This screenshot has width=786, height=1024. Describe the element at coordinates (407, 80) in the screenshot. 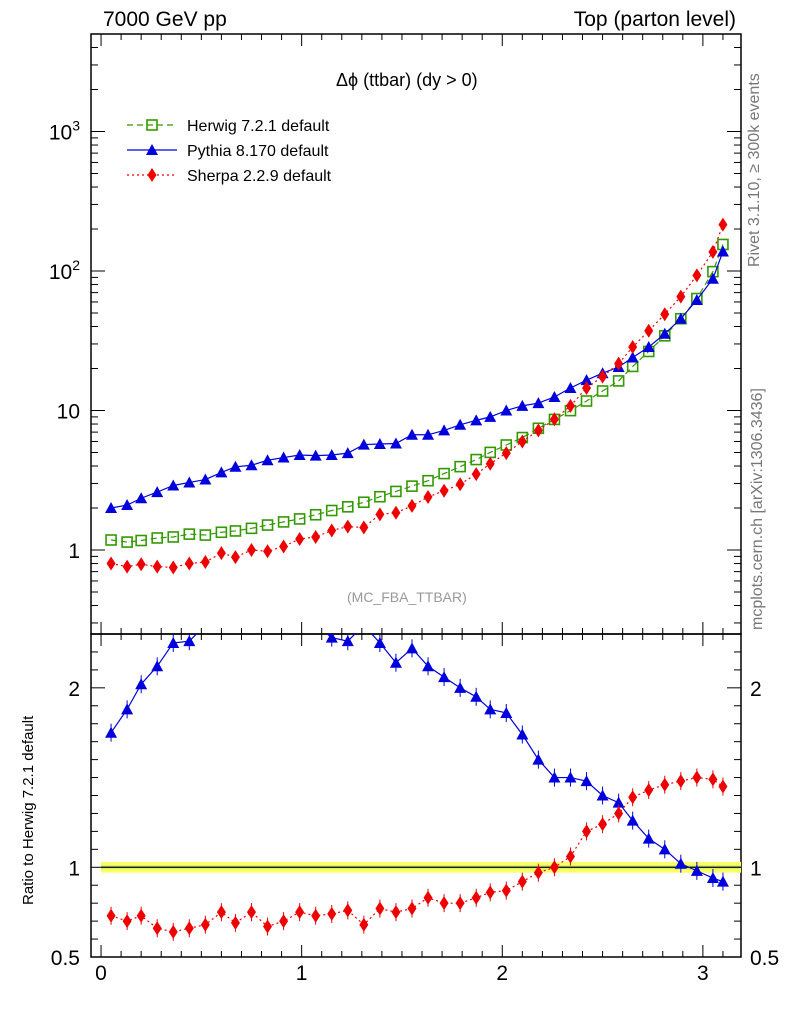

I see `plot-title: Δϕ (ttbar) (dy > 0)` at that location.